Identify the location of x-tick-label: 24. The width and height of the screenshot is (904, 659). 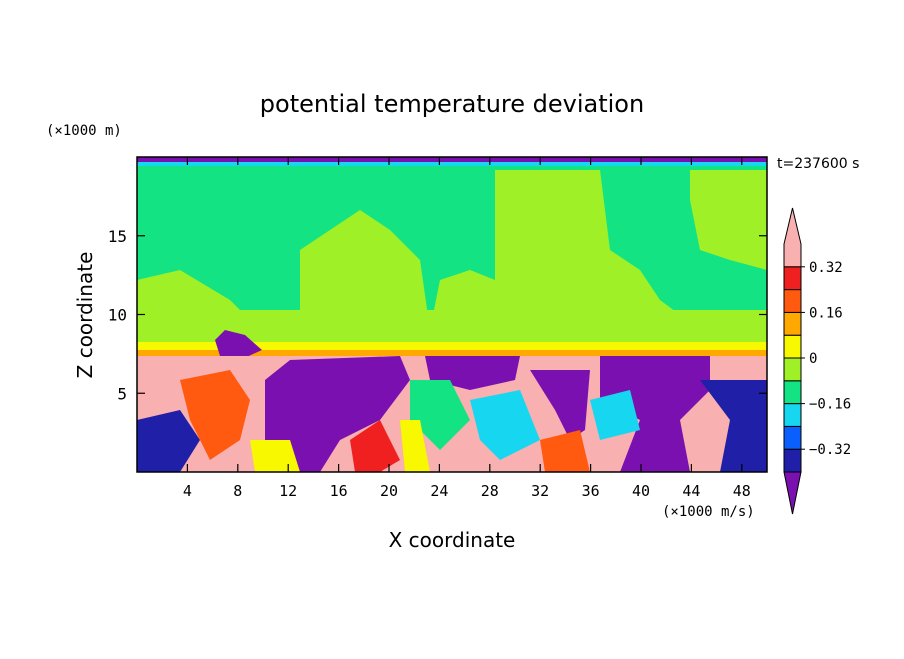
(439, 491).